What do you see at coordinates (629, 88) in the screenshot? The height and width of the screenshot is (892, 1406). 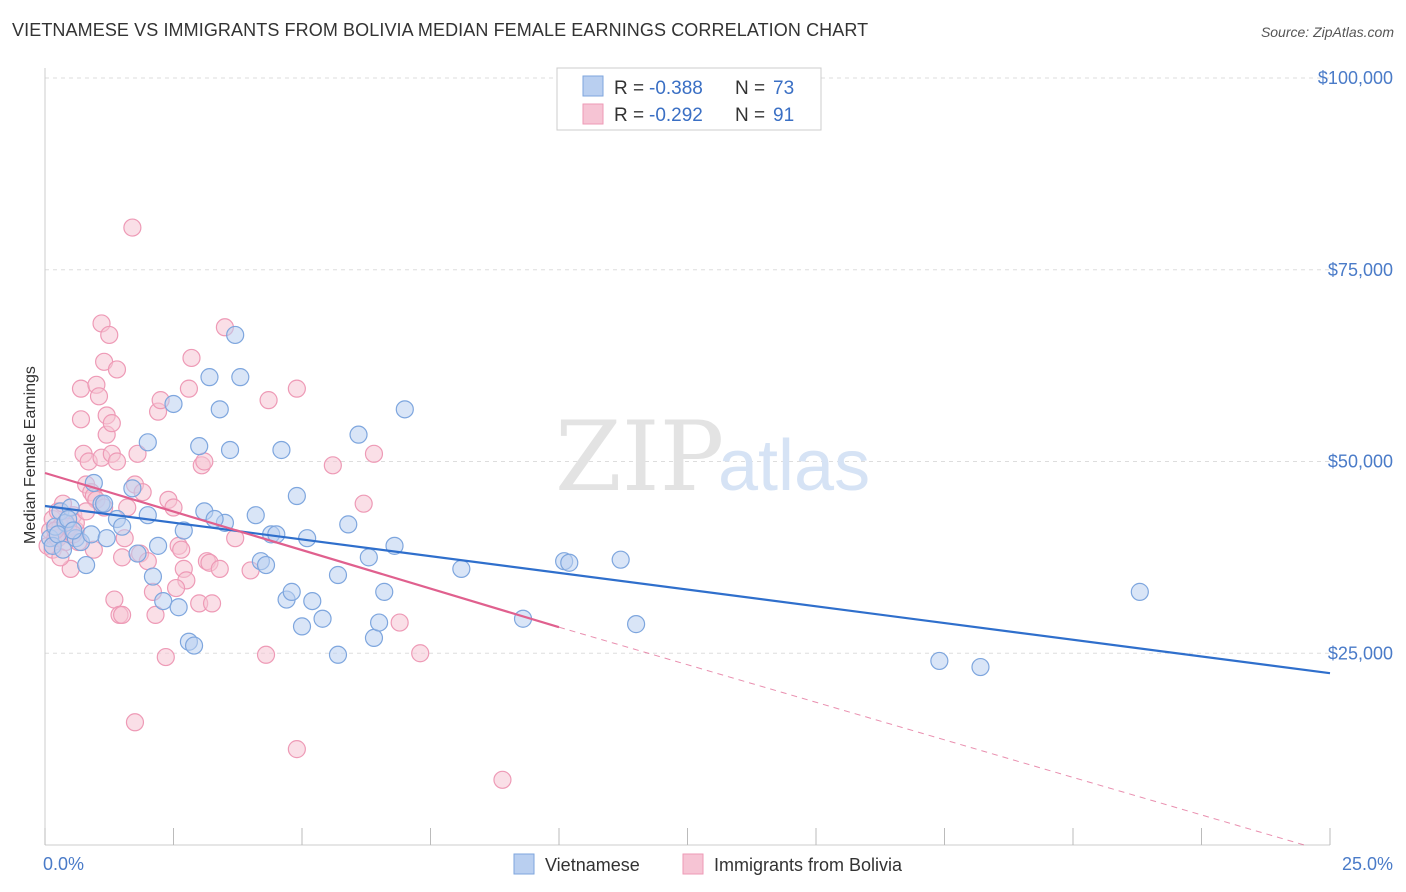 I see `stats-r-label-1: R =` at bounding box center [629, 88].